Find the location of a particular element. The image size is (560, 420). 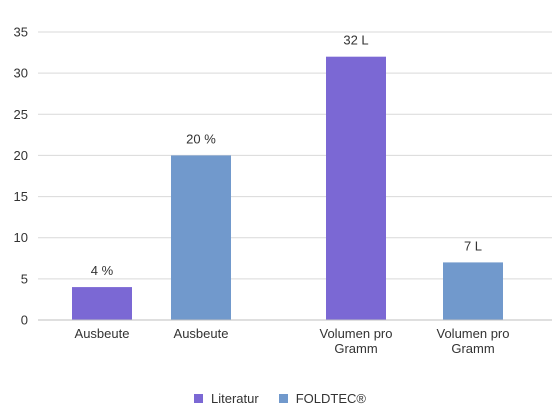

data-label: 20 % is located at coordinates (201, 138).